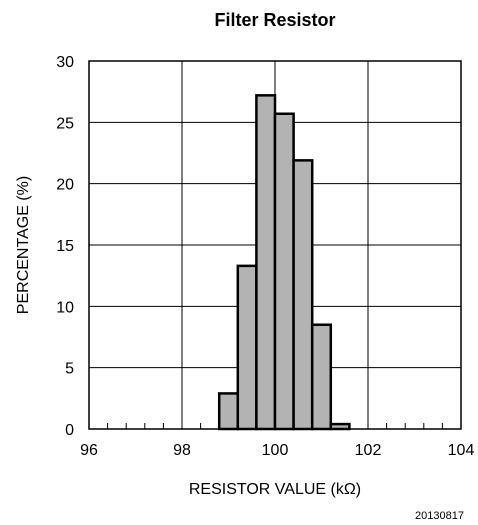 This screenshot has height=525, width=478. Describe the element at coordinates (69, 369) in the screenshot. I see `y-tick-label-1: 5` at that location.